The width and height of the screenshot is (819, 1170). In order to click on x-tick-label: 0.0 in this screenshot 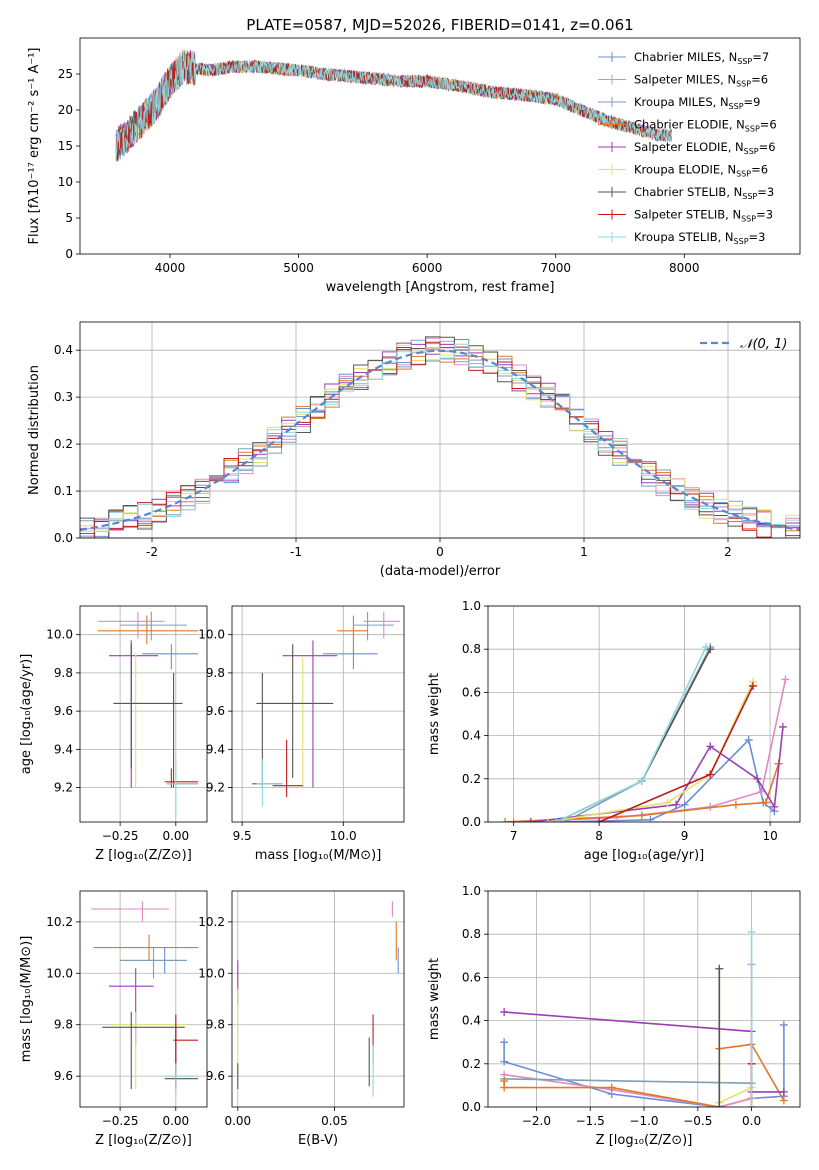, I will do `click(751, 1121)`.